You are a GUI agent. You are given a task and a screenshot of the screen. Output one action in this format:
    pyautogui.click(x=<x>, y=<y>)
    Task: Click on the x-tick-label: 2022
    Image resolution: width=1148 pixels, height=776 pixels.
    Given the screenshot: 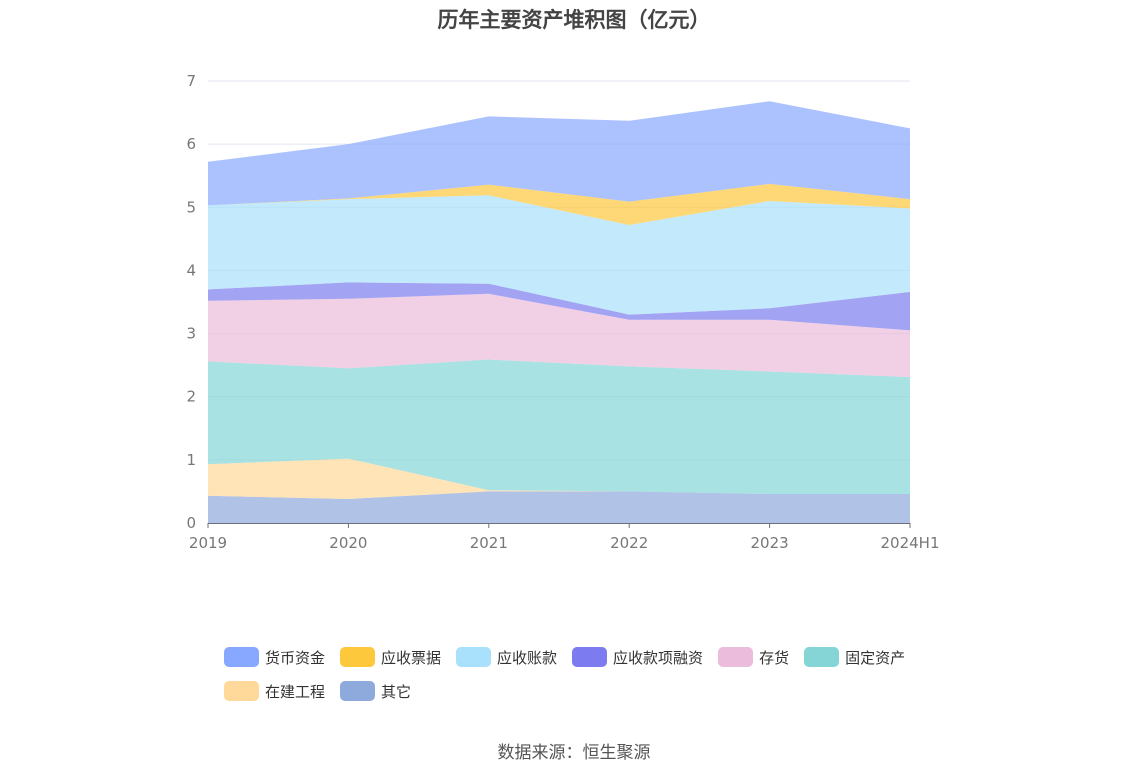 What is the action you would take?
    pyautogui.click(x=629, y=543)
    